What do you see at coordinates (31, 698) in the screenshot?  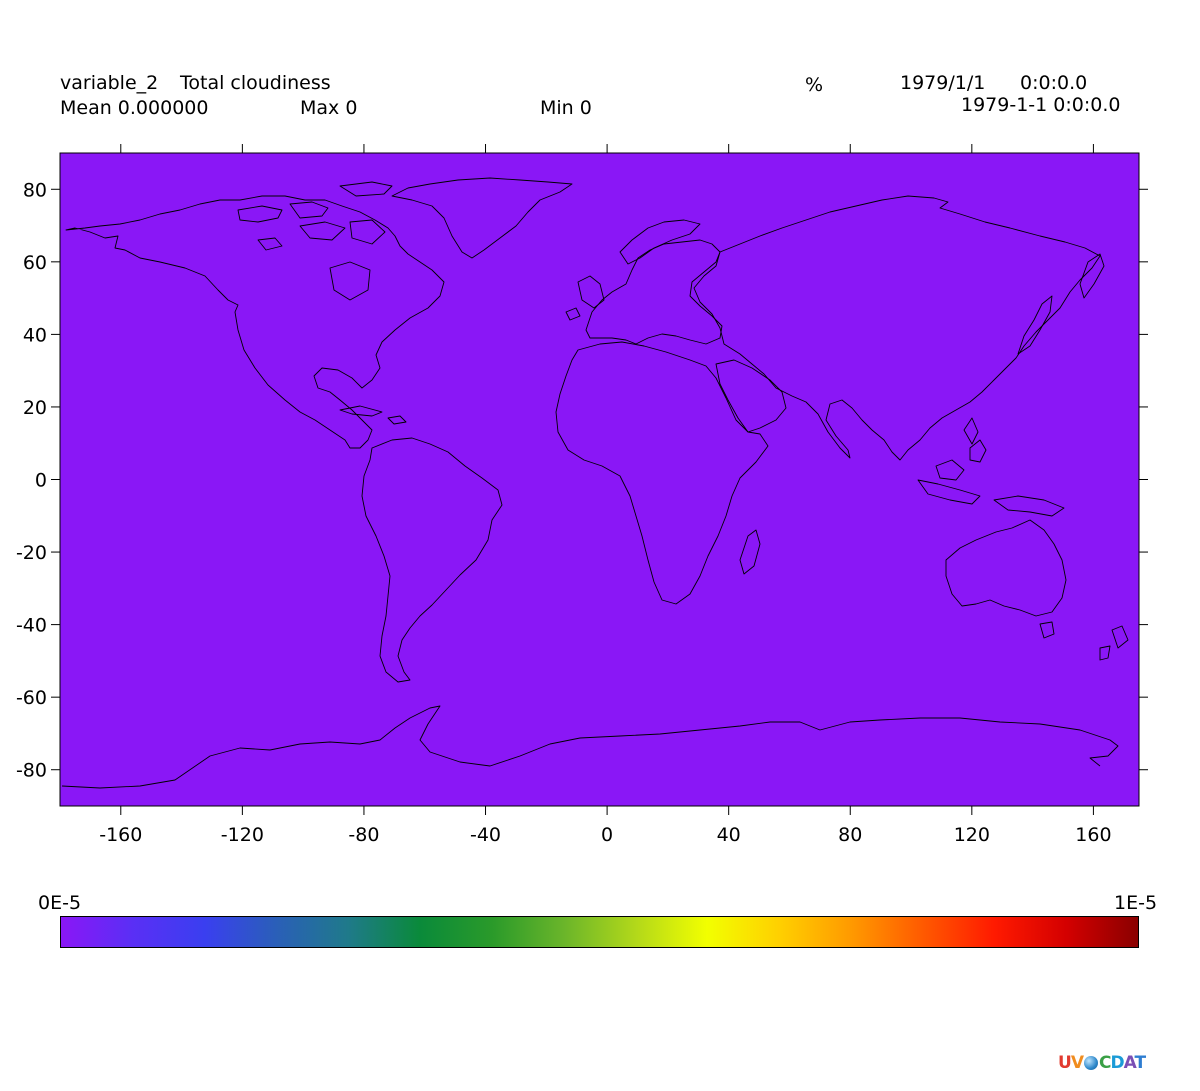 I see `y-tick-label: -60` at bounding box center [31, 698].